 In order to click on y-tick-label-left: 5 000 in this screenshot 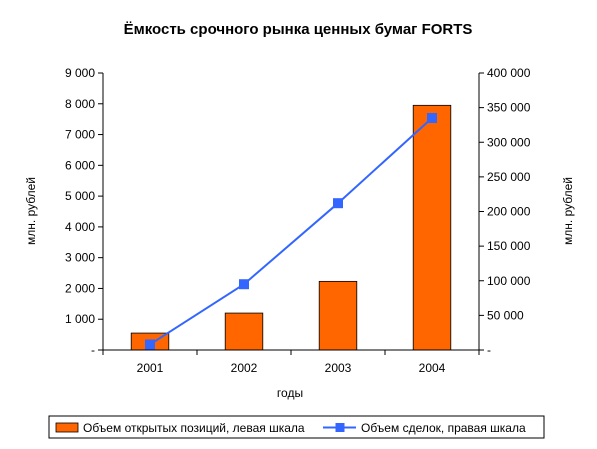, I will do `click(80, 196)`.